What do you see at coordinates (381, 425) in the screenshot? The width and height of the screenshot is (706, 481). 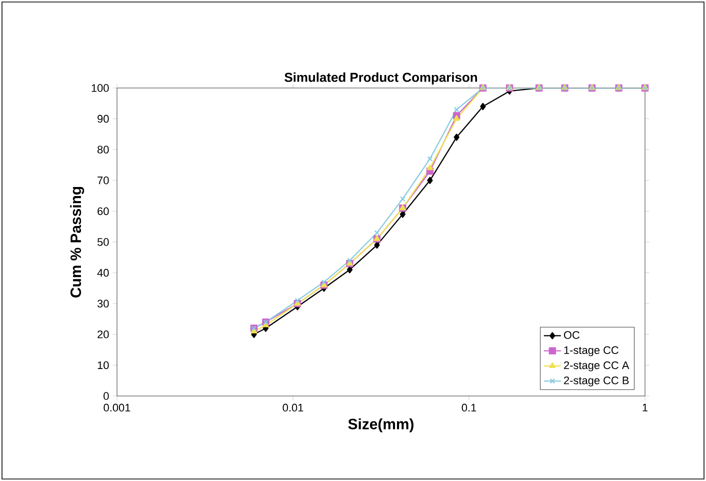 I see `x-axis-title: Size(mm)` at bounding box center [381, 425].